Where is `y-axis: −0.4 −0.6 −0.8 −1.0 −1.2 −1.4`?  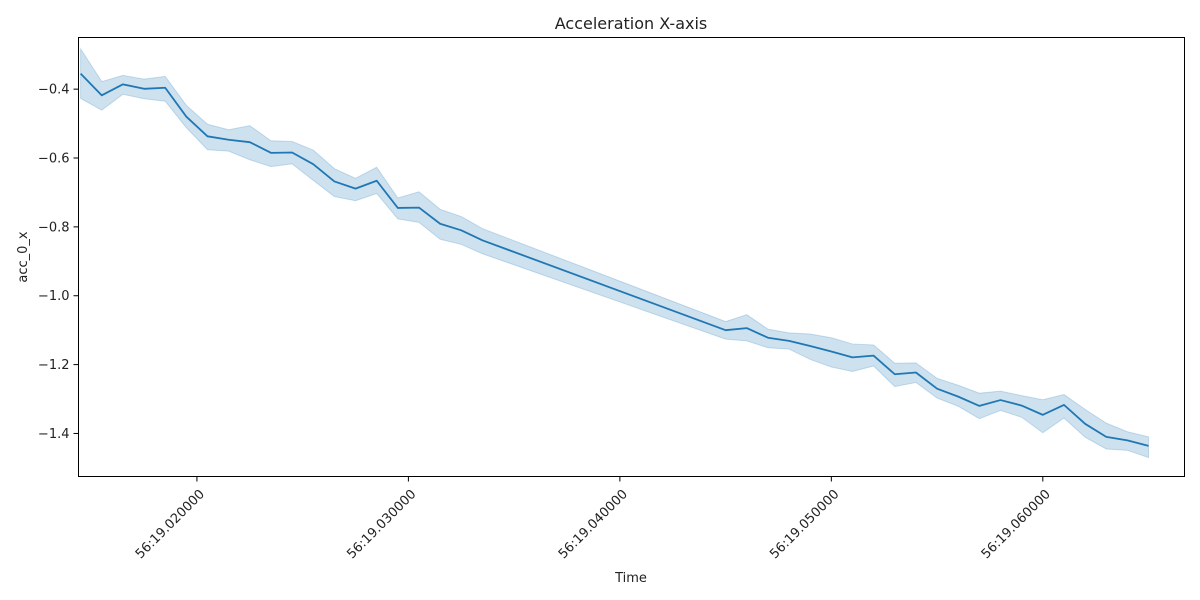 y-axis: −0.4 −0.6 −0.8 −1.0 −1.2 −1.4 is located at coordinates (58, 262).